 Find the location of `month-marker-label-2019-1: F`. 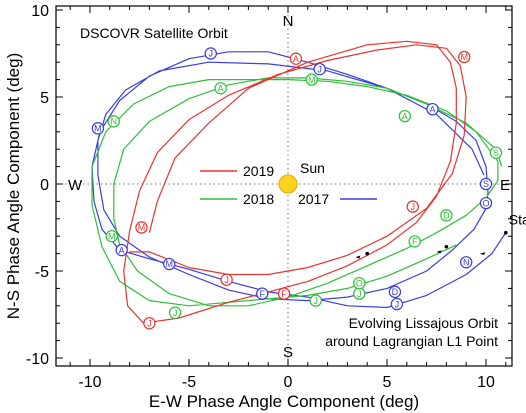

month-marker-label-2019-1: F is located at coordinates (284, 294).